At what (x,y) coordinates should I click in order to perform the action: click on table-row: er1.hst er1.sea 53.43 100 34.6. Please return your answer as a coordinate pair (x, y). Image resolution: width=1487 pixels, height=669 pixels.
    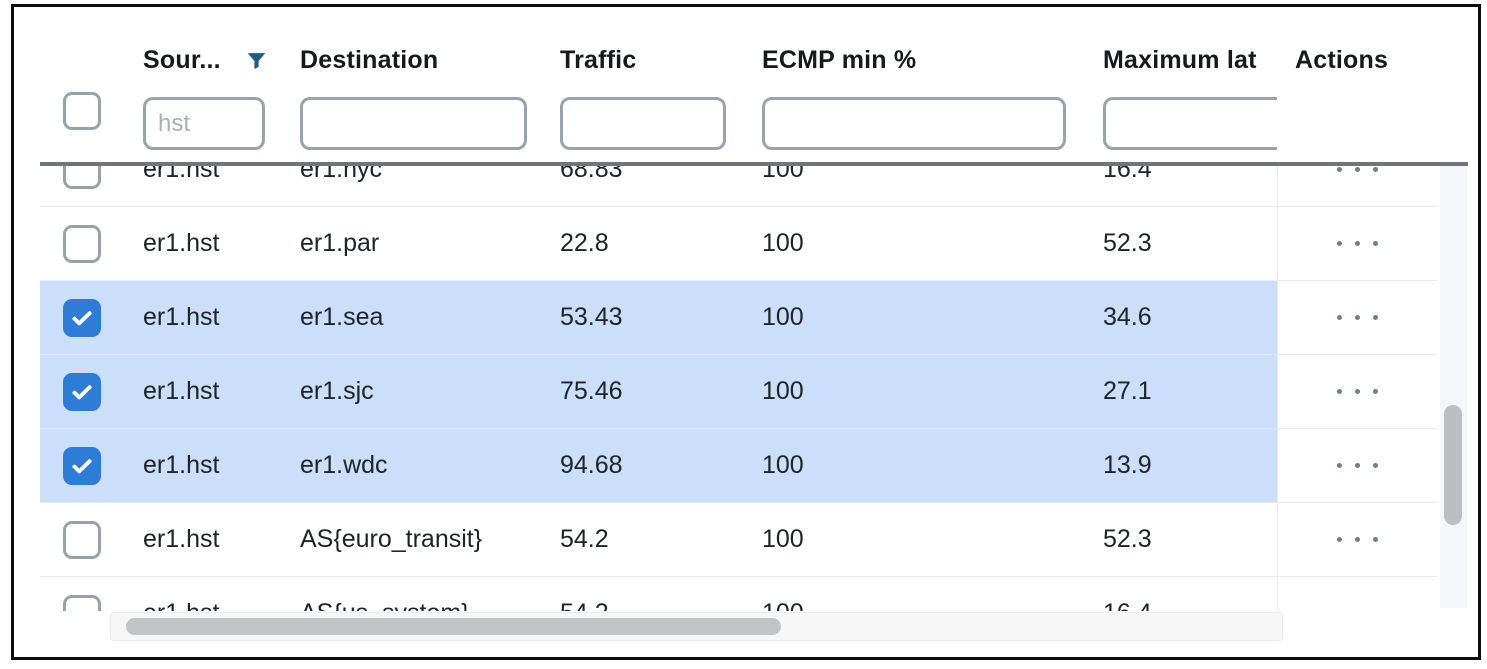
    Looking at the image, I should click on (738, 318).